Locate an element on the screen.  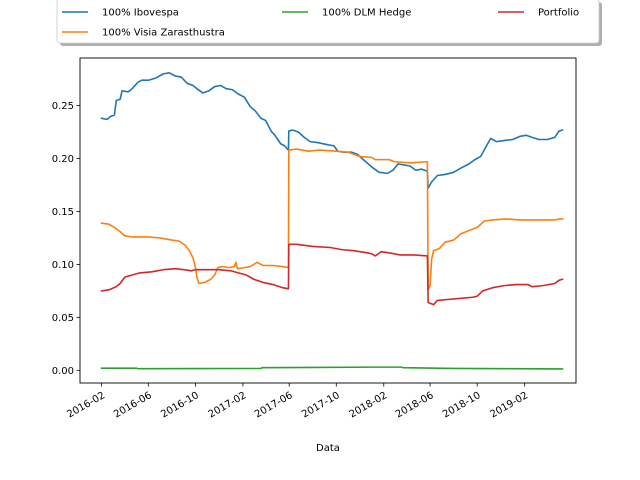
legend-label: 100% DLM Hedge is located at coordinates (366, 13).